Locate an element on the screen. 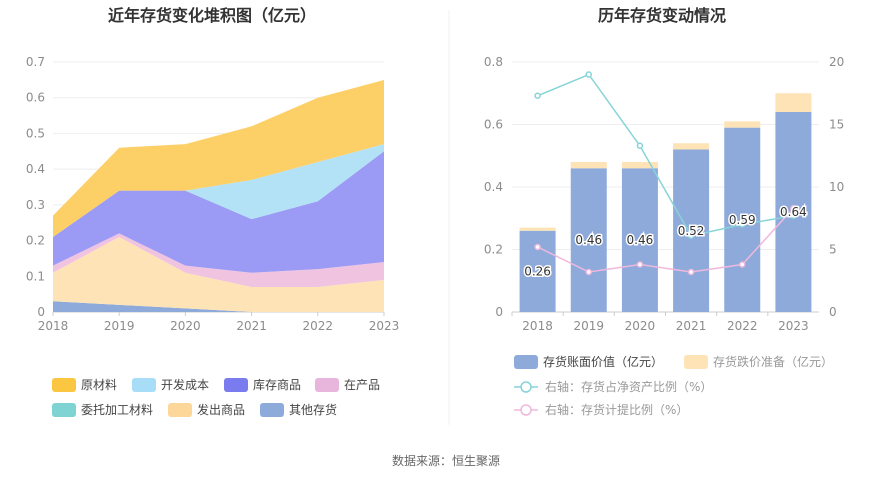  legend-label-库存商品: 库存商品 is located at coordinates (277, 384).